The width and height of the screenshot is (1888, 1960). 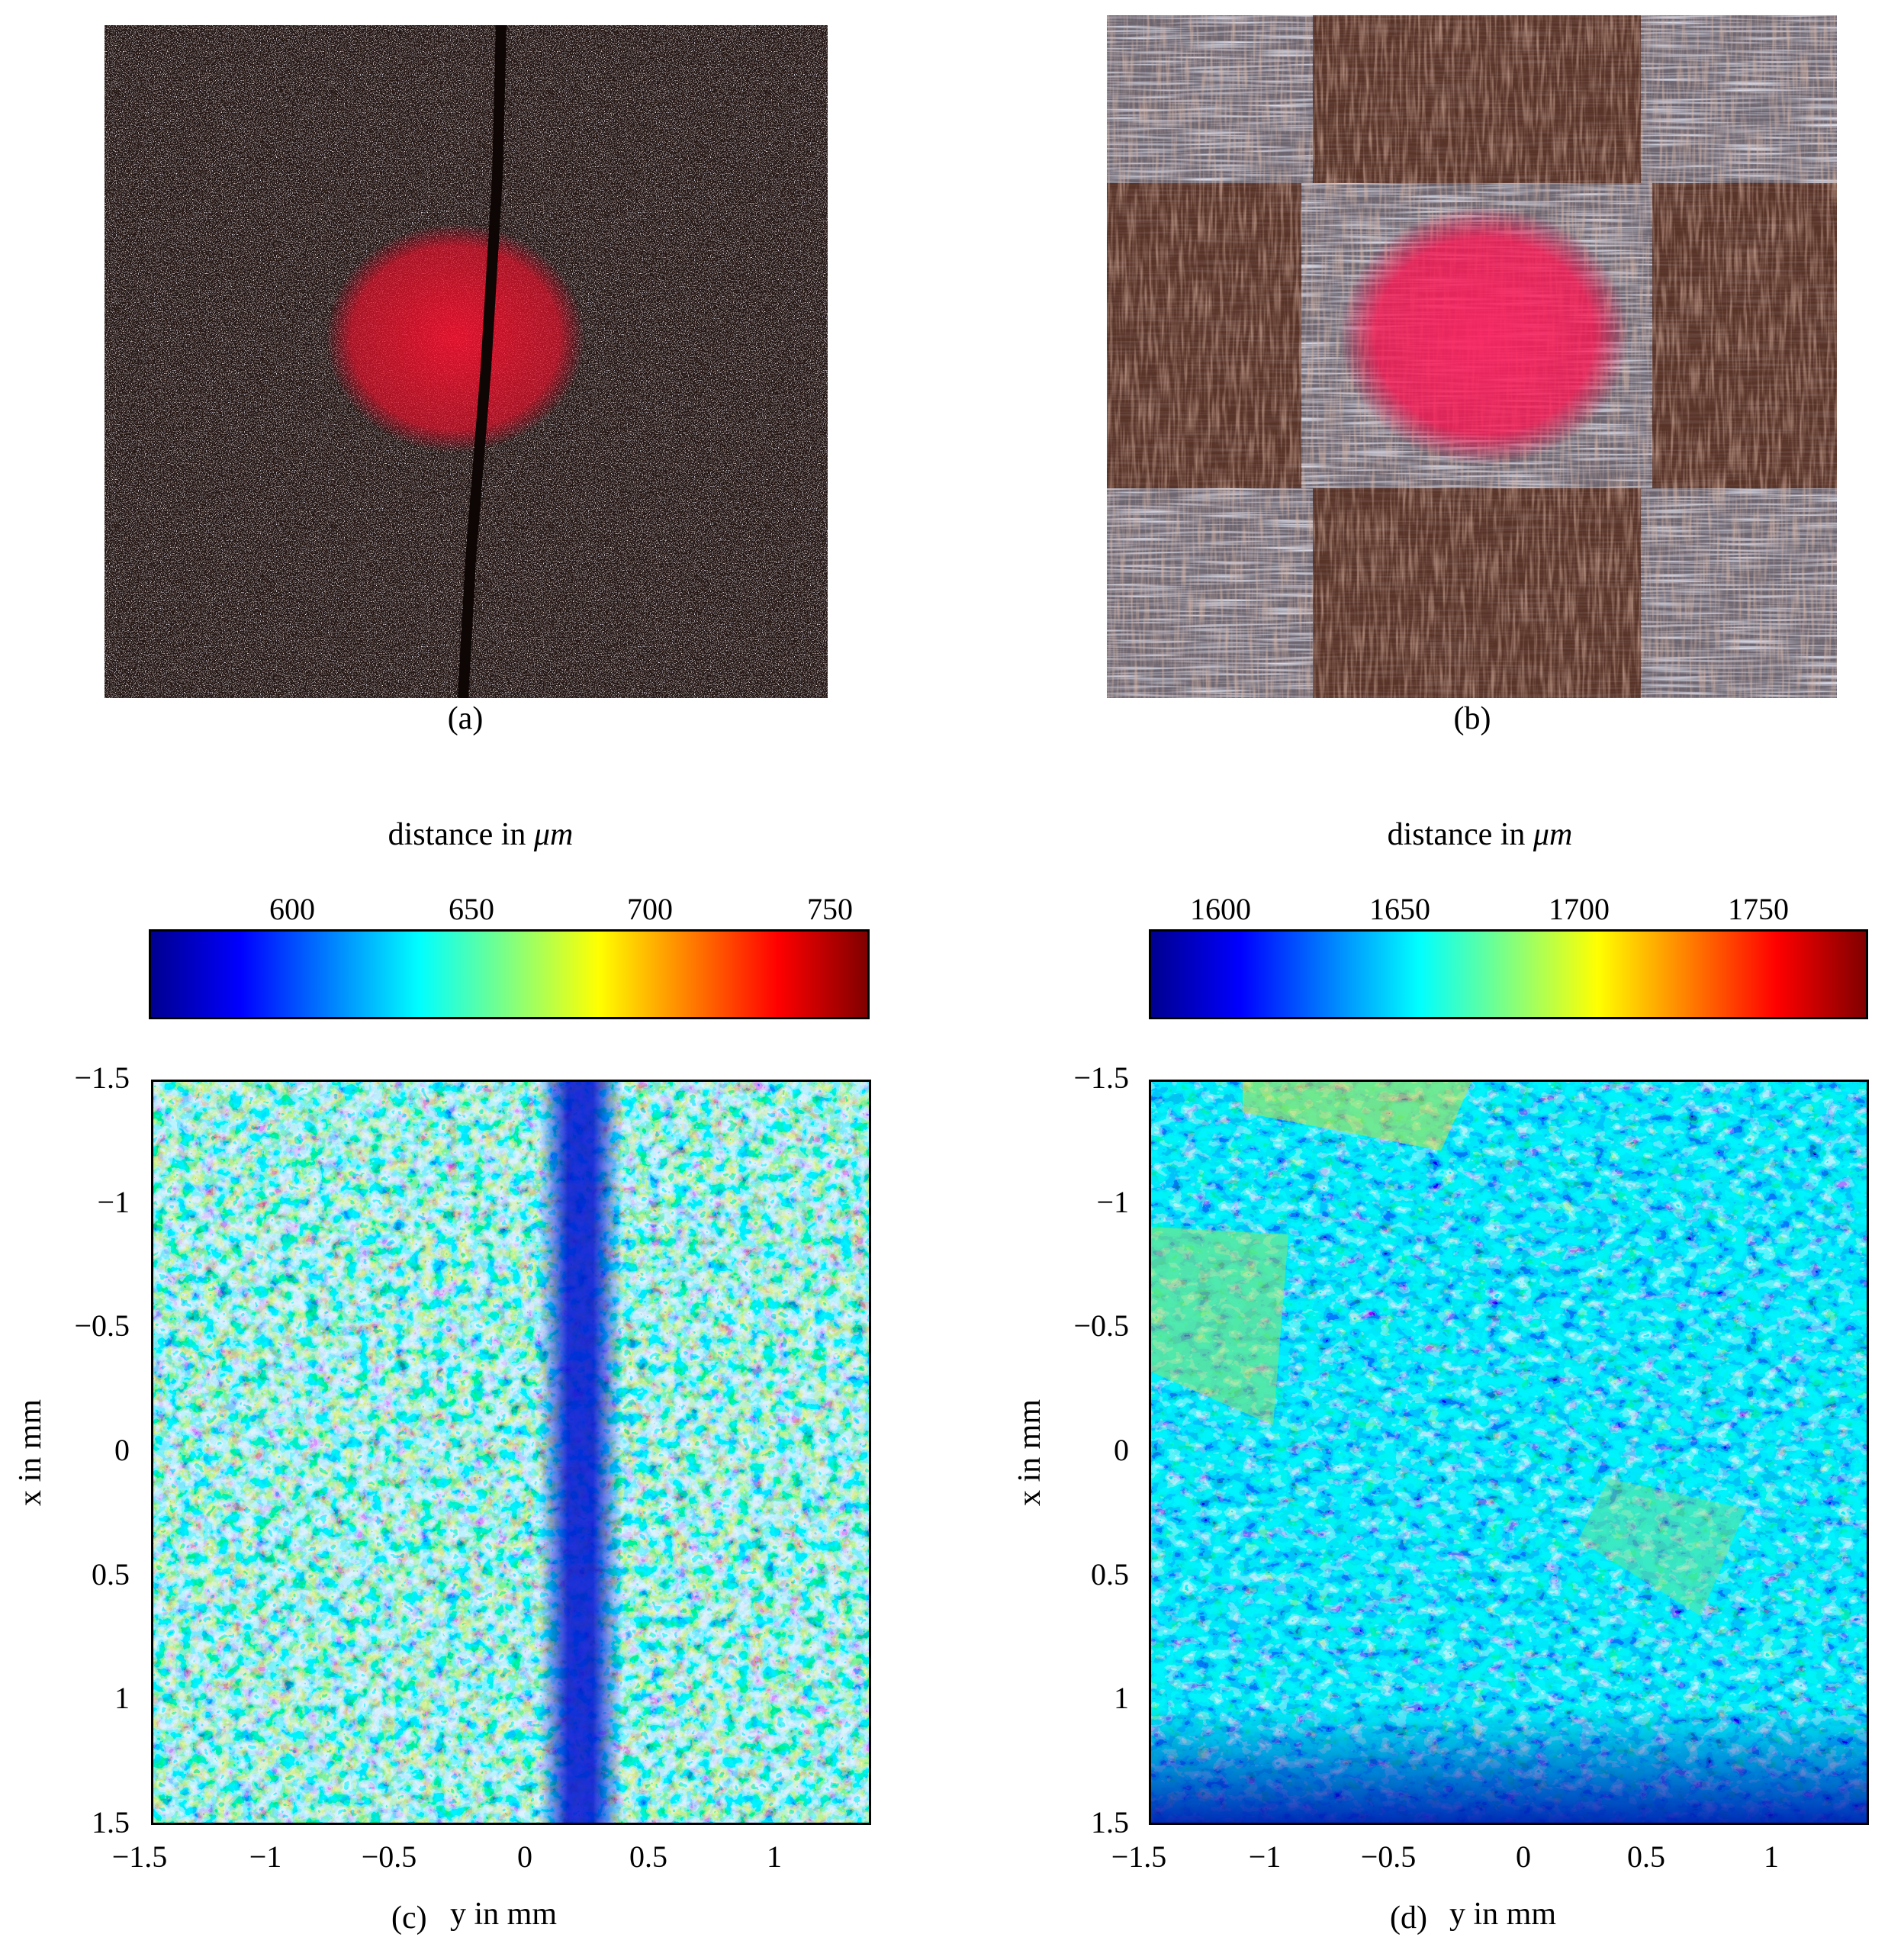 What do you see at coordinates (1758, 909) in the screenshot?
I see `colorbar-tick-d-3: 1750` at bounding box center [1758, 909].